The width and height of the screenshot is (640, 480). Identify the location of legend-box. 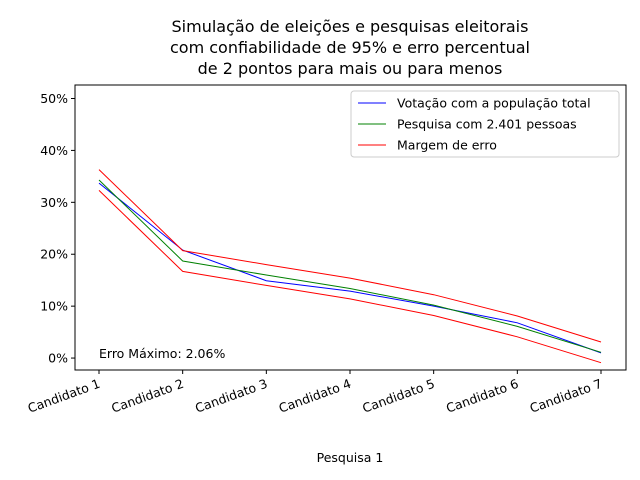
(485, 124).